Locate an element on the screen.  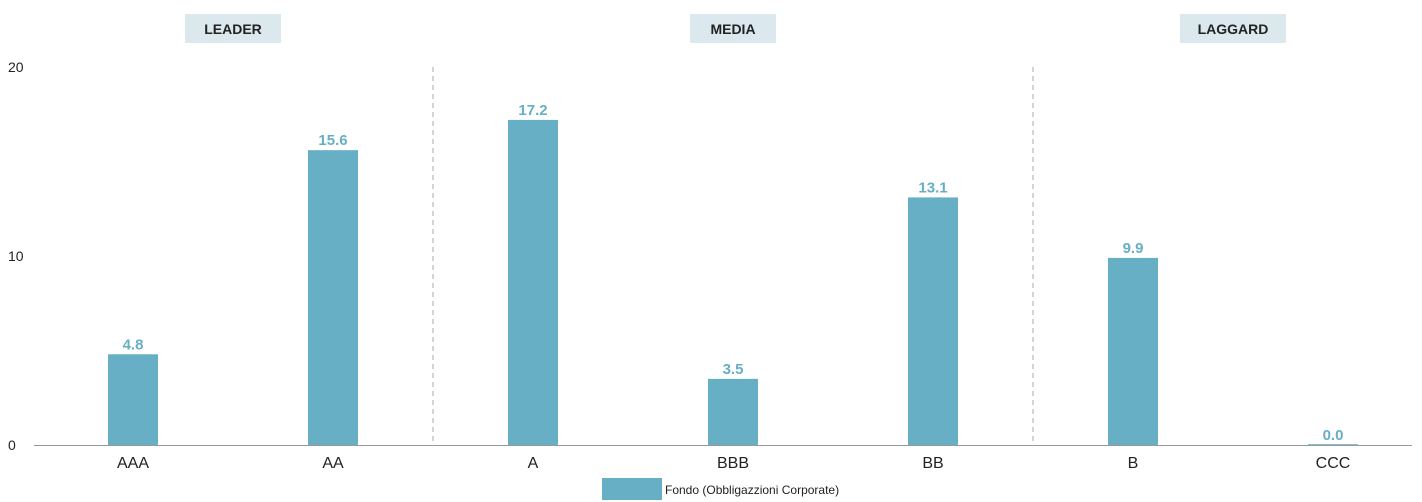
bar-bbb is located at coordinates (733, 411).